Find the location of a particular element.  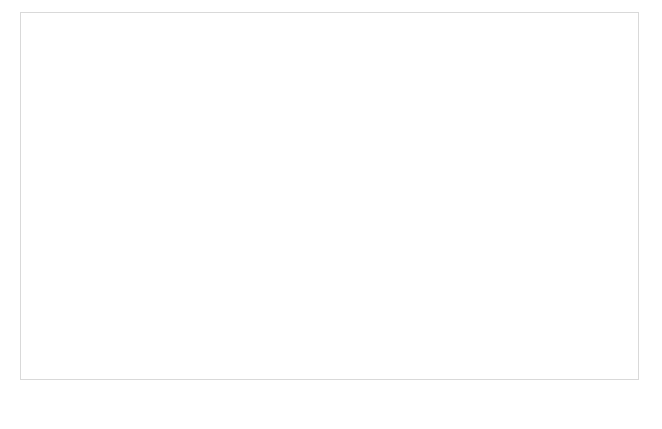

legend-item-unqualified-batches is located at coordinates (328, 360).